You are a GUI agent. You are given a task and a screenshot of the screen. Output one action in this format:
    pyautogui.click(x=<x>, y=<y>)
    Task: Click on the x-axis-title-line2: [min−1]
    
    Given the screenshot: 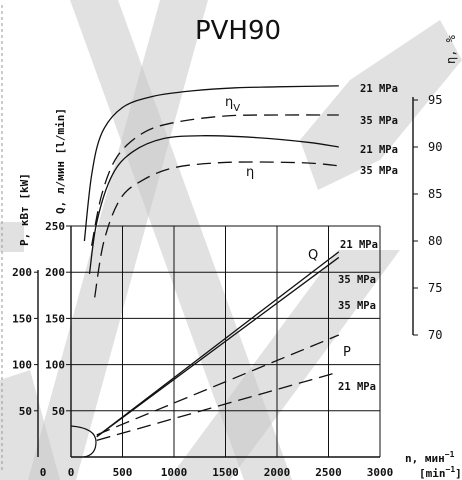 What is the action you would take?
    pyautogui.click(x=440, y=472)
    